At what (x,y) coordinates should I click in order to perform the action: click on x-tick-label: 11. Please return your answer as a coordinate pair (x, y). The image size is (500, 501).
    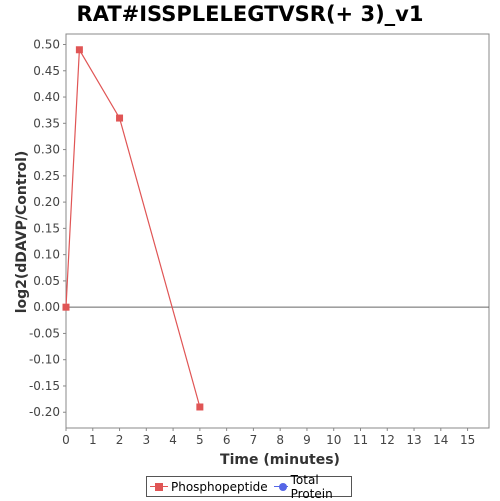
    Looking at the image, I should click on (360, 440).